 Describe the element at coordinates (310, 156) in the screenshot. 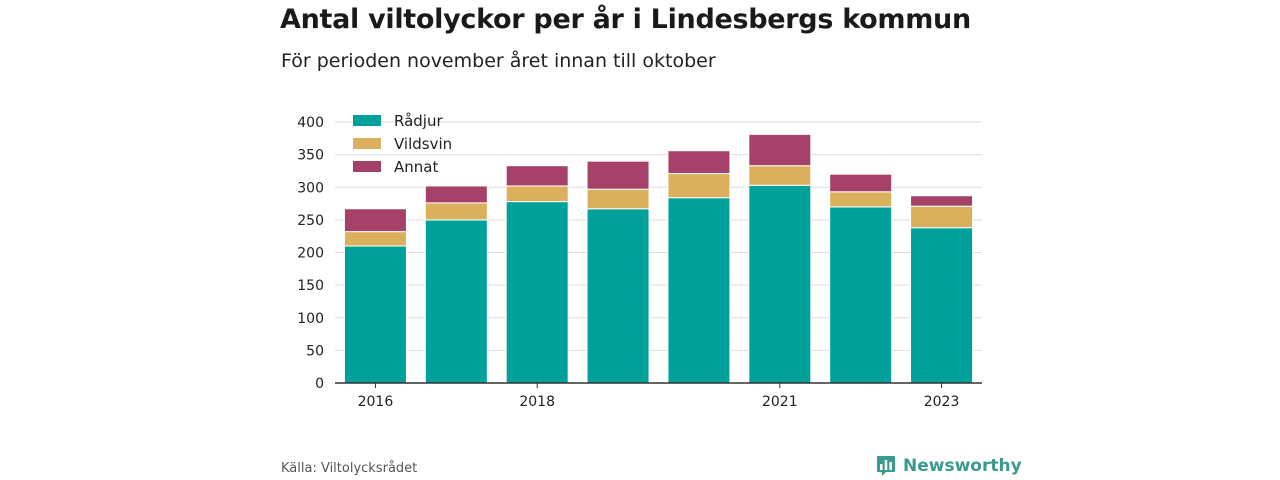

I see `y-tick-label: 350` at that location.